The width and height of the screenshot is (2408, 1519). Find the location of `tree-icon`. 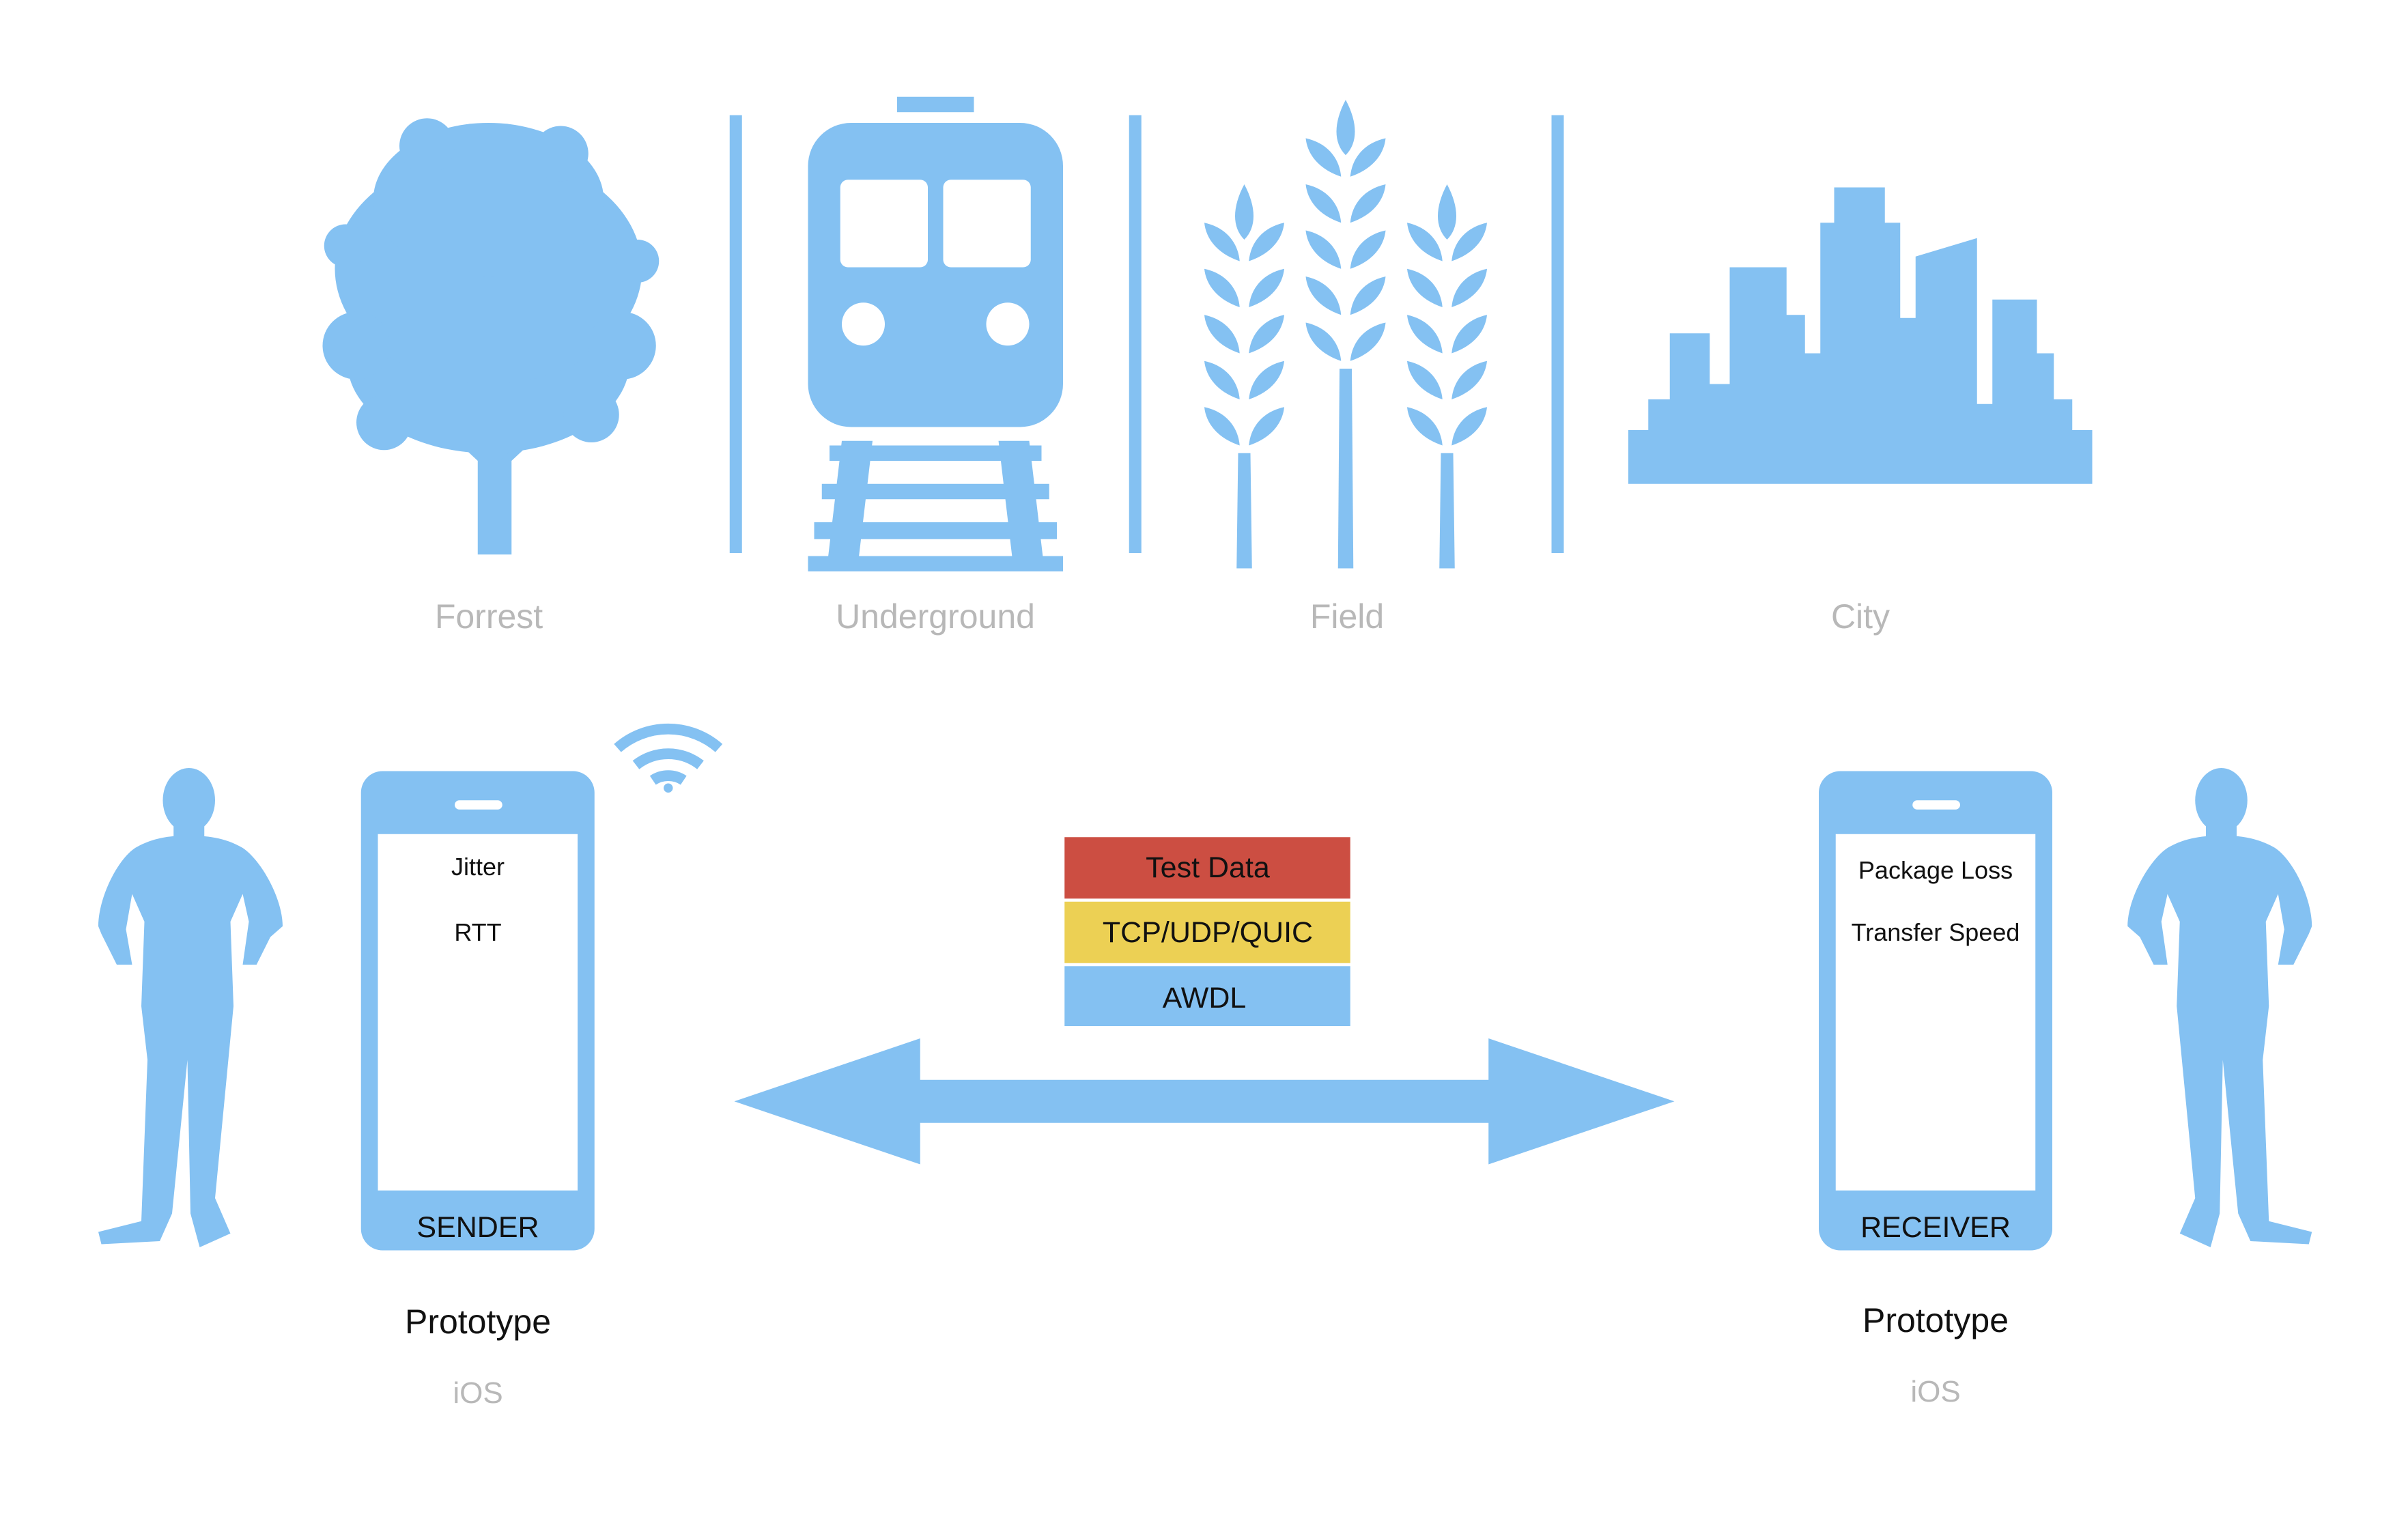

tree-icon is located at coordinates (491, 336).